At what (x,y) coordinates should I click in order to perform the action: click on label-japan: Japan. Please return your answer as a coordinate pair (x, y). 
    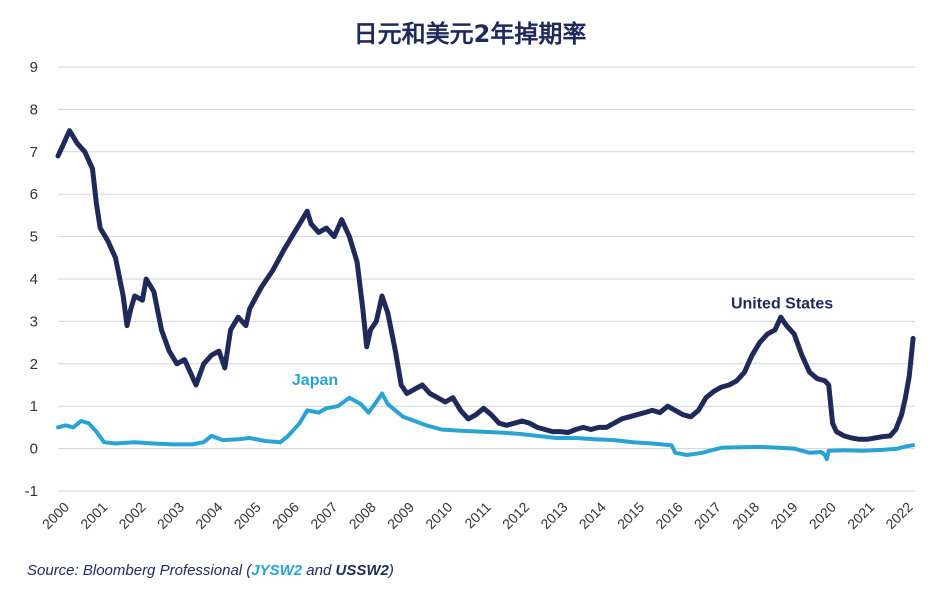
    Looking at the image, I should click on (315, 380).